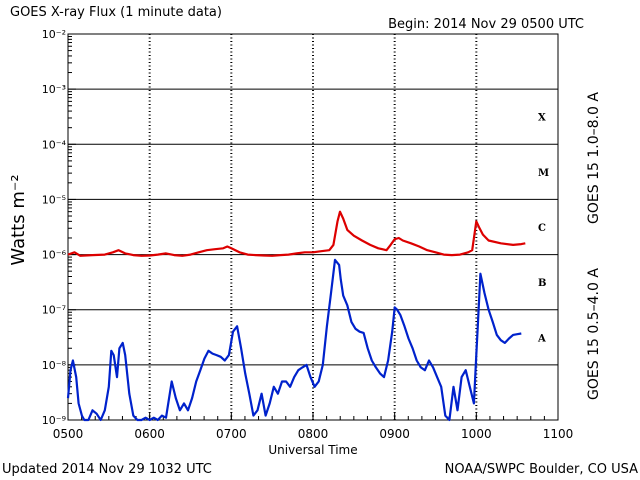 The height and width of the screenshot is (480, 640). What do you see at coordinates (149, 434) in the screenshot?
I see `x-tick-label: 0600` at bounding box center [149, 434].